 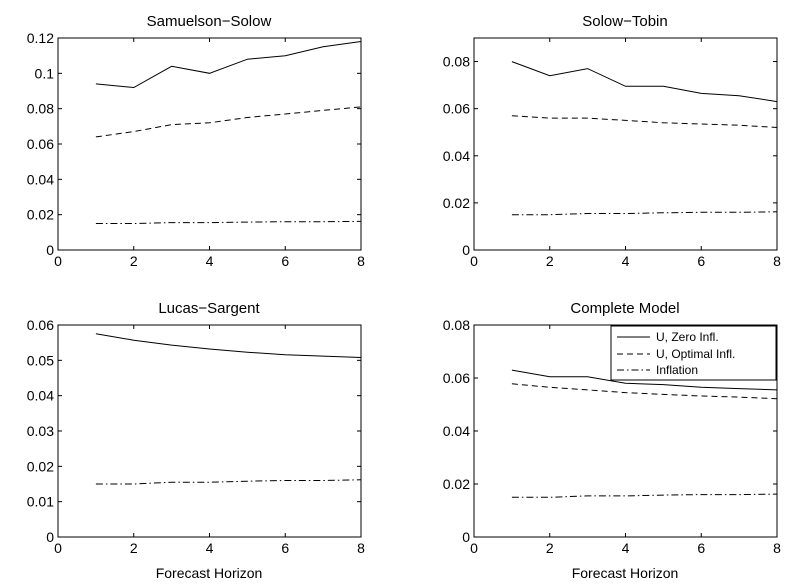 I want to click on panel-title: Lucas−Sargent, so click(x=209, y=308).